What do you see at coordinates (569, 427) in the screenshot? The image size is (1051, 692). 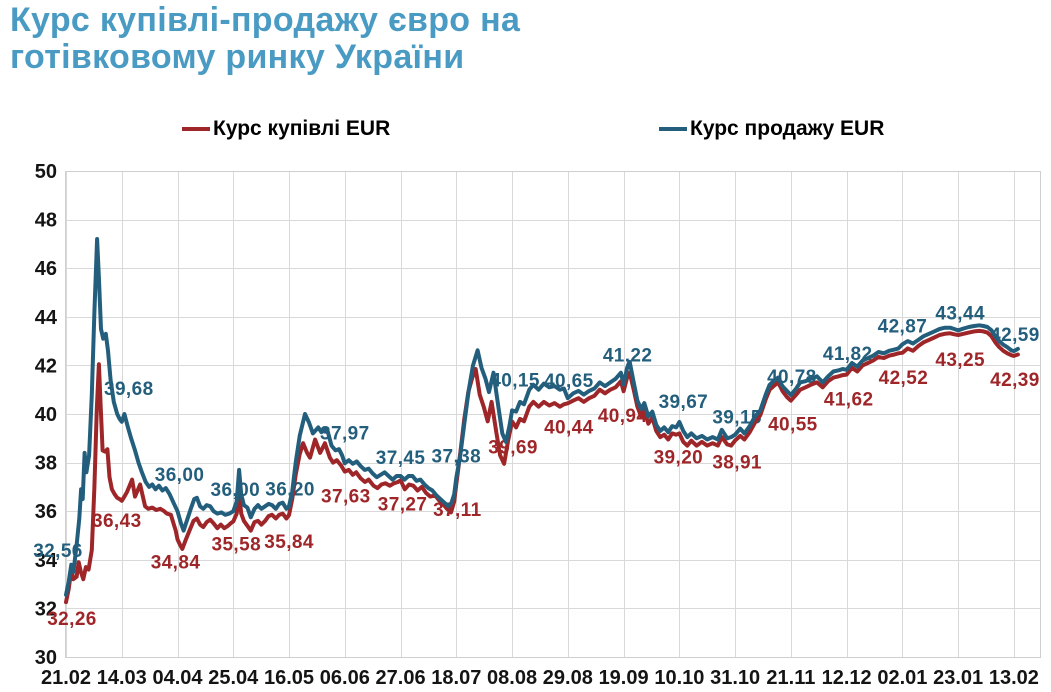 I see `point-label-buy-29.08: 40,44` at bounding box center [569, 427].